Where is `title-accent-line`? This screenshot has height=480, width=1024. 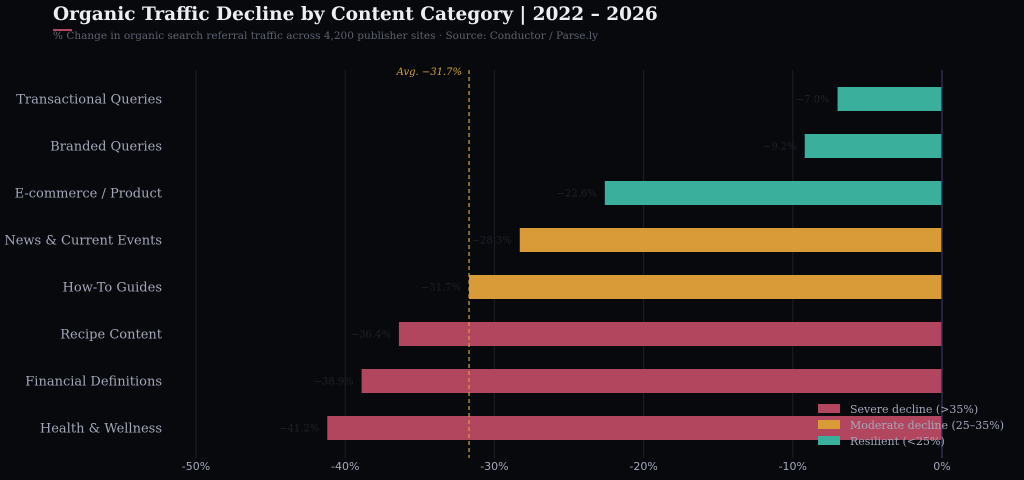 title-accent-line is located at coordinates (62, 30).